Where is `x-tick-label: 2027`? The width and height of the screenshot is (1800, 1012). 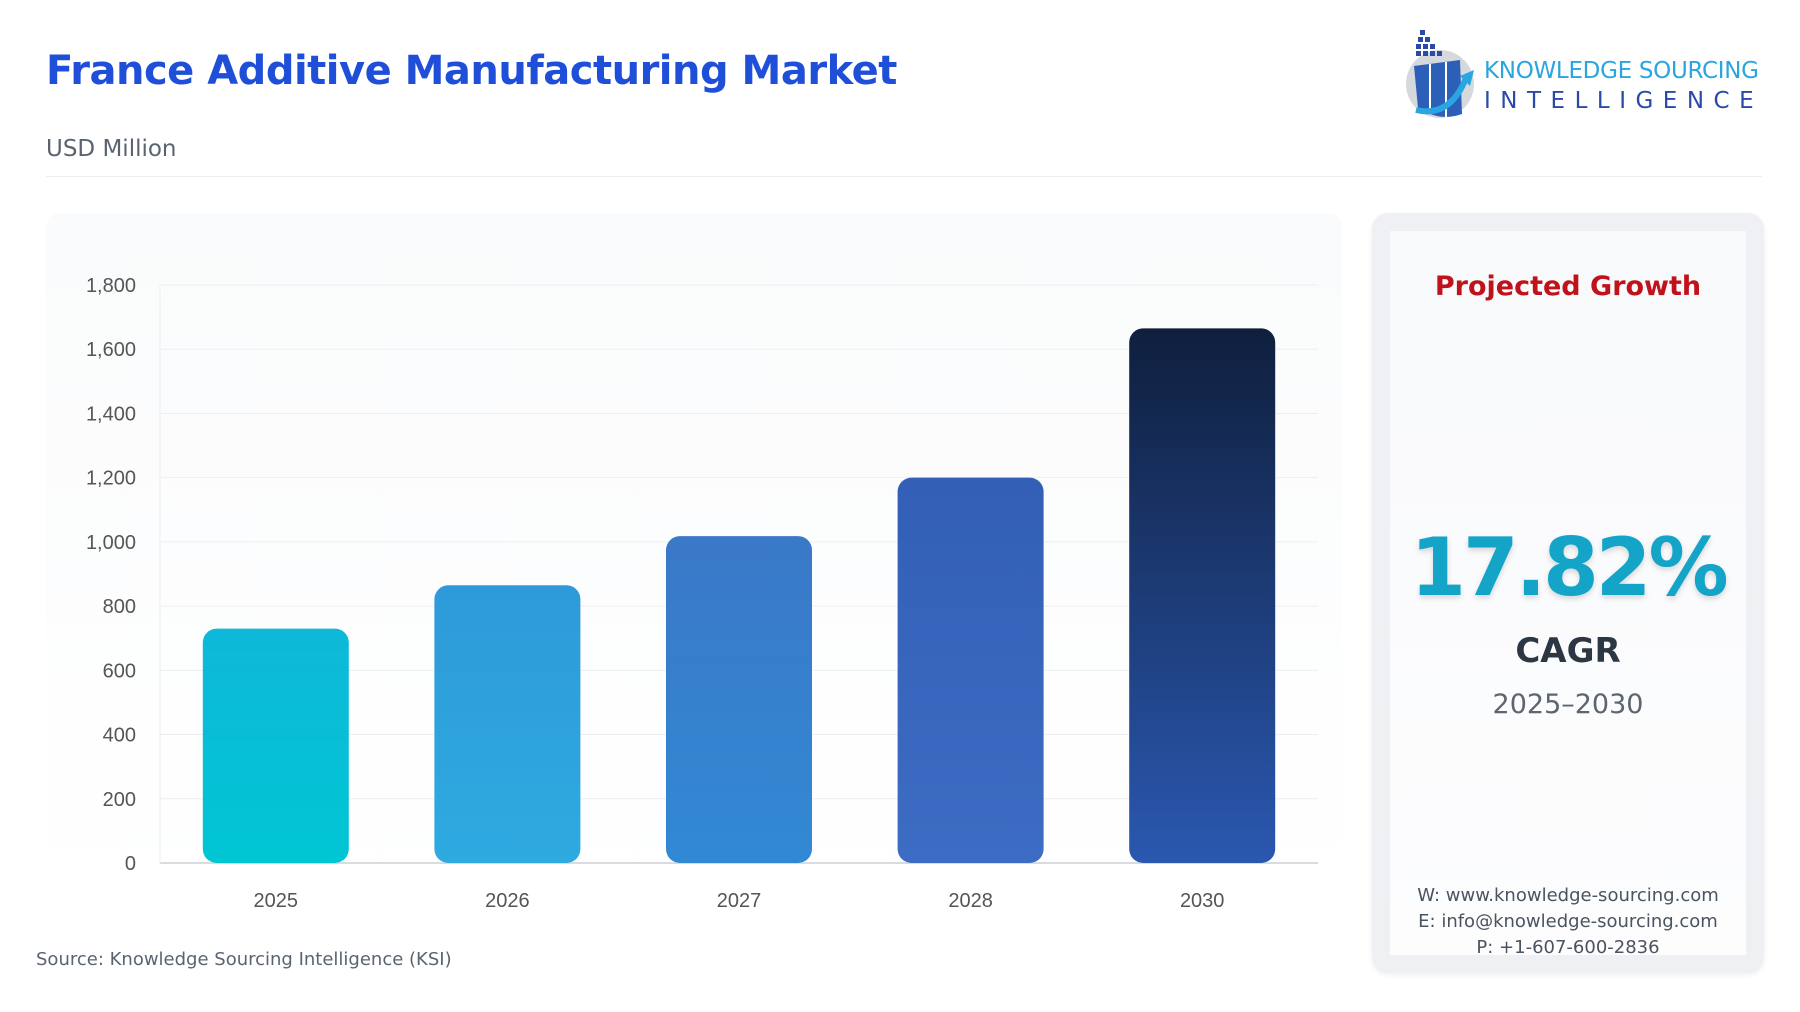 x-tick-label: 2027 is located at coordinates (739, 901).